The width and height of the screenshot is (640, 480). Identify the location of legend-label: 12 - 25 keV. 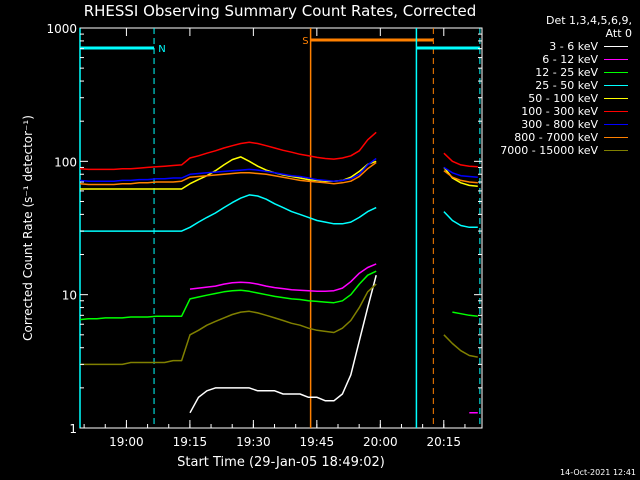
(566, 72).